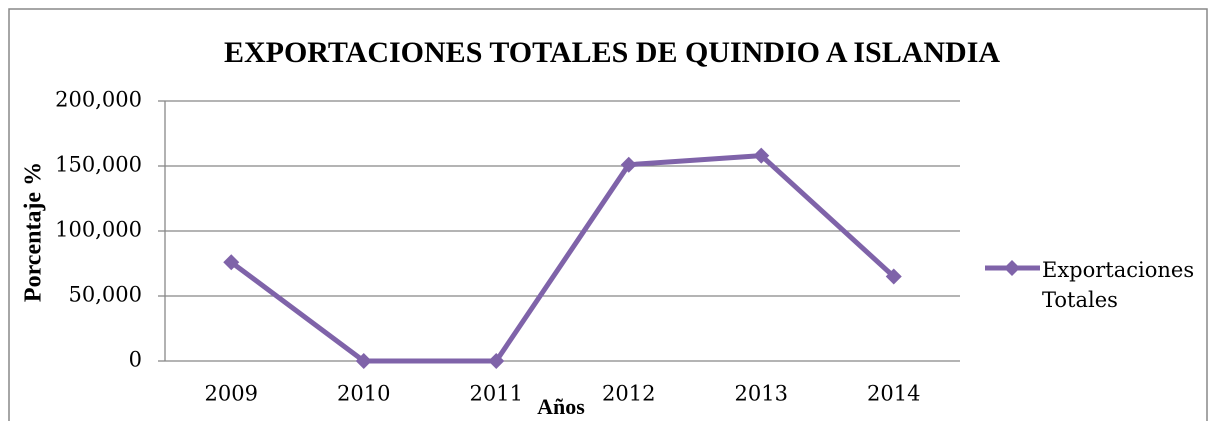 This screenshot has width=1211, height=425. Describe the element at coordinates (98, 230) in the screenshot. I see `y-tick-label: 100,000` at that location.